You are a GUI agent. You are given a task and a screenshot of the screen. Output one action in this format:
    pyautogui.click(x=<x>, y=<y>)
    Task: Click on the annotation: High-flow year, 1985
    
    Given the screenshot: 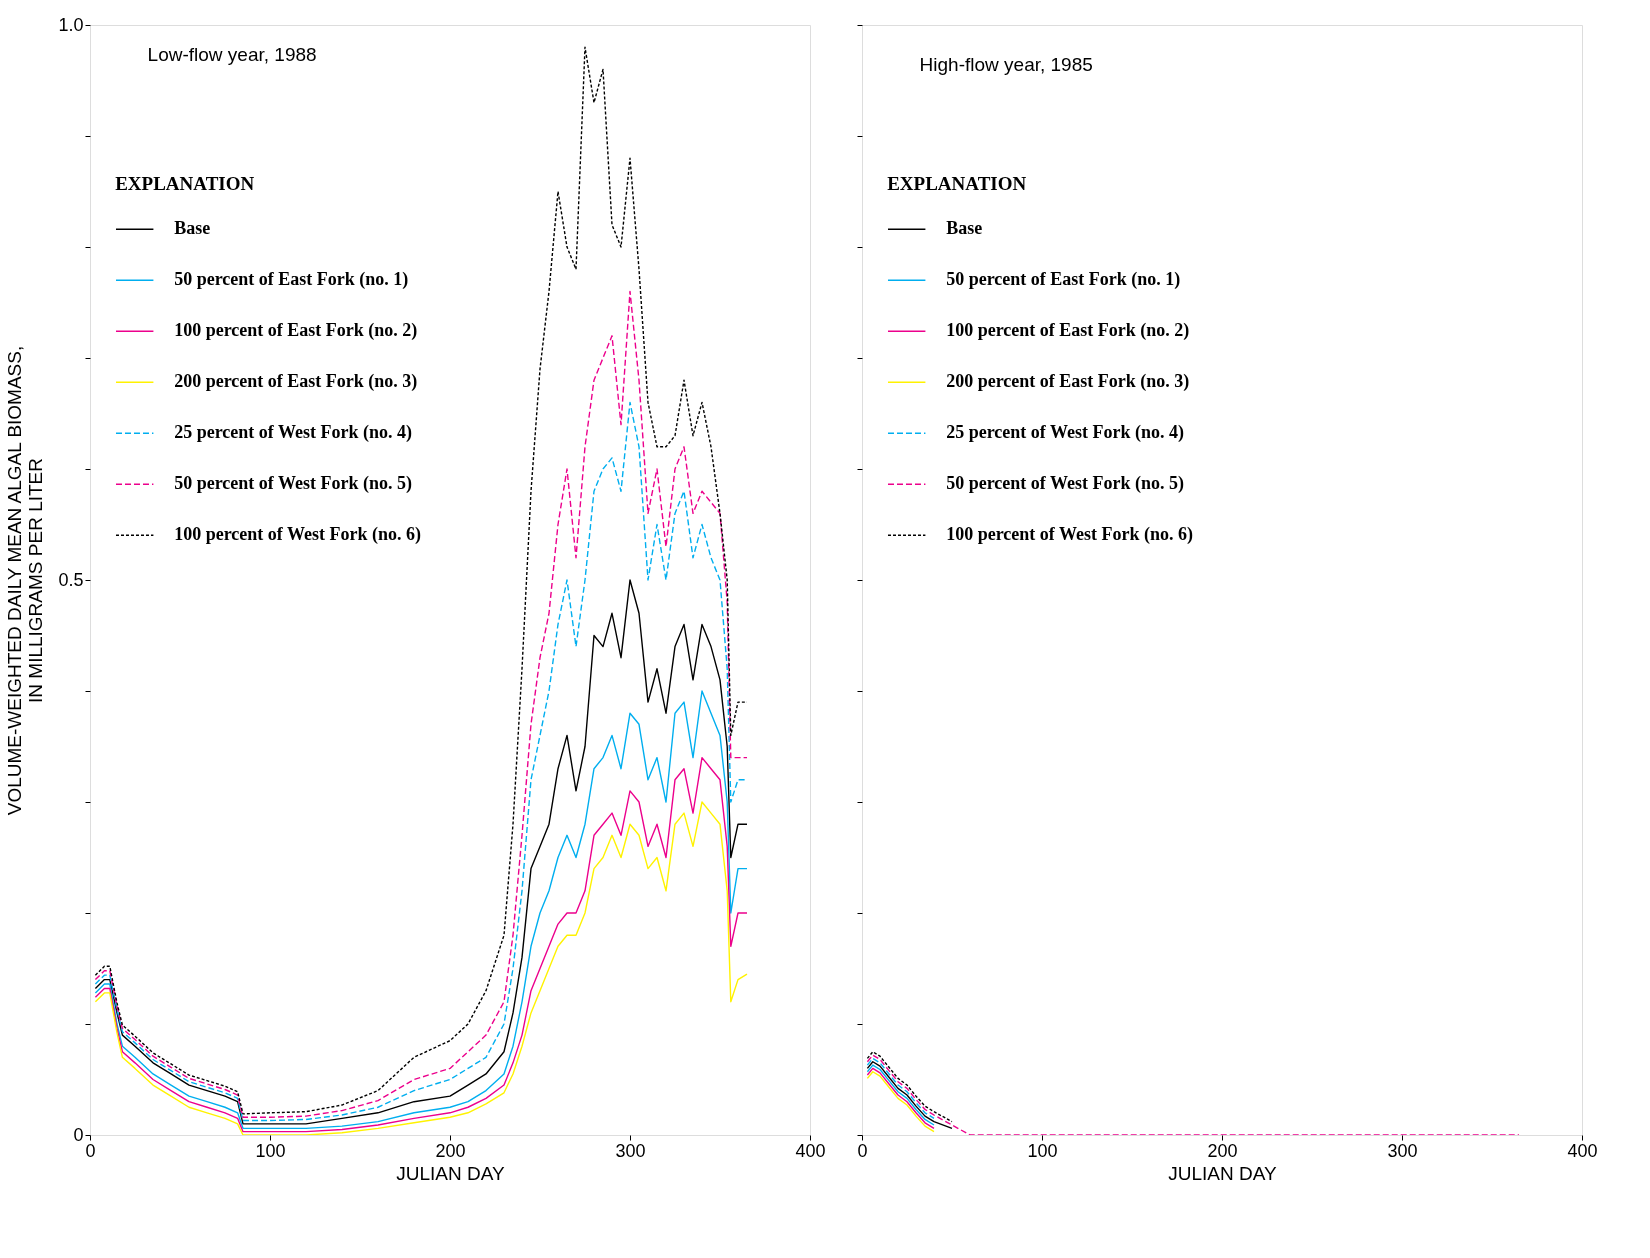 What is the action you would take?
    pyautogui.click(x=1006, y=64)
    